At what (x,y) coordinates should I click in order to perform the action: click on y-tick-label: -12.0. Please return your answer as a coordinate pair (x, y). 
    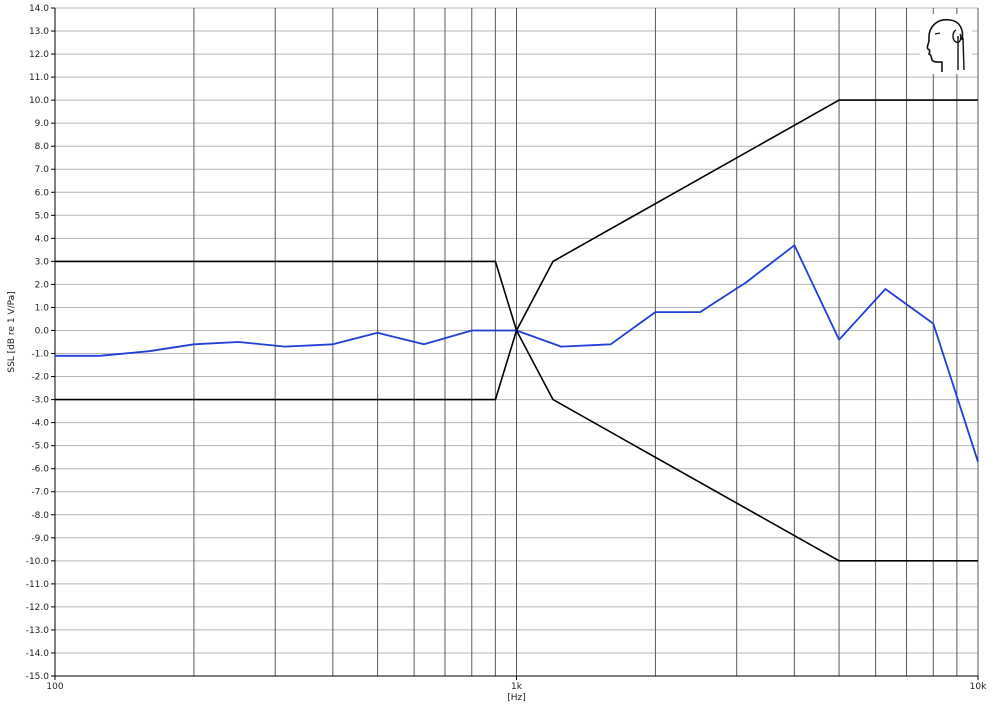
    Looking at the image, I should click on (38, 608).